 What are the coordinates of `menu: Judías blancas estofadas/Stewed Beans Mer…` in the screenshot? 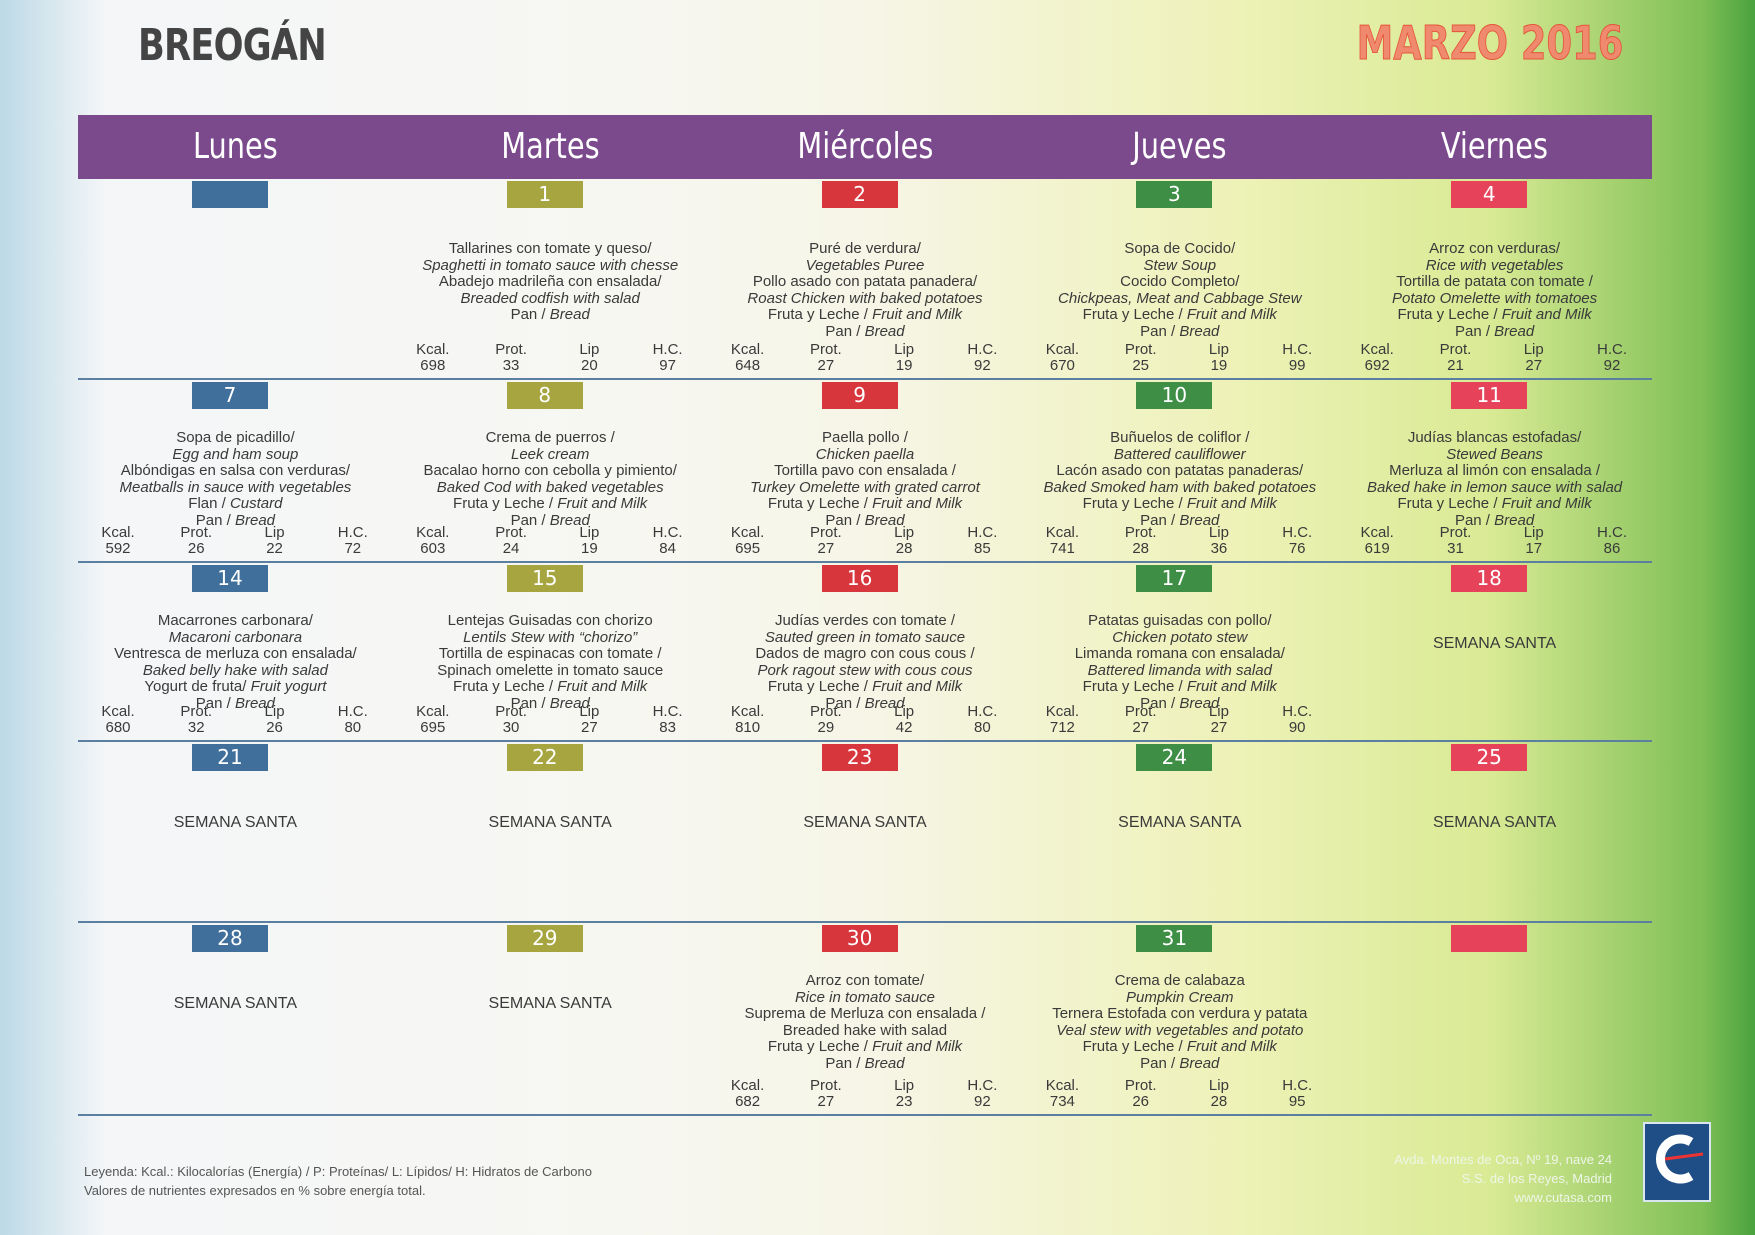 It's located at (1495, 479).